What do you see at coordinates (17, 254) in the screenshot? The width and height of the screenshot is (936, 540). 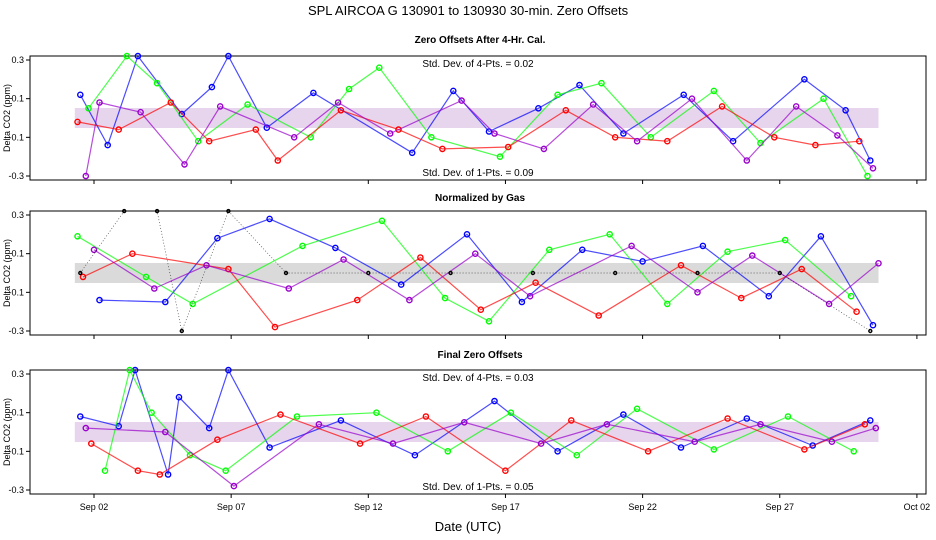 I see `y-tick-label: 0.1` at bounding box center [17, 254].